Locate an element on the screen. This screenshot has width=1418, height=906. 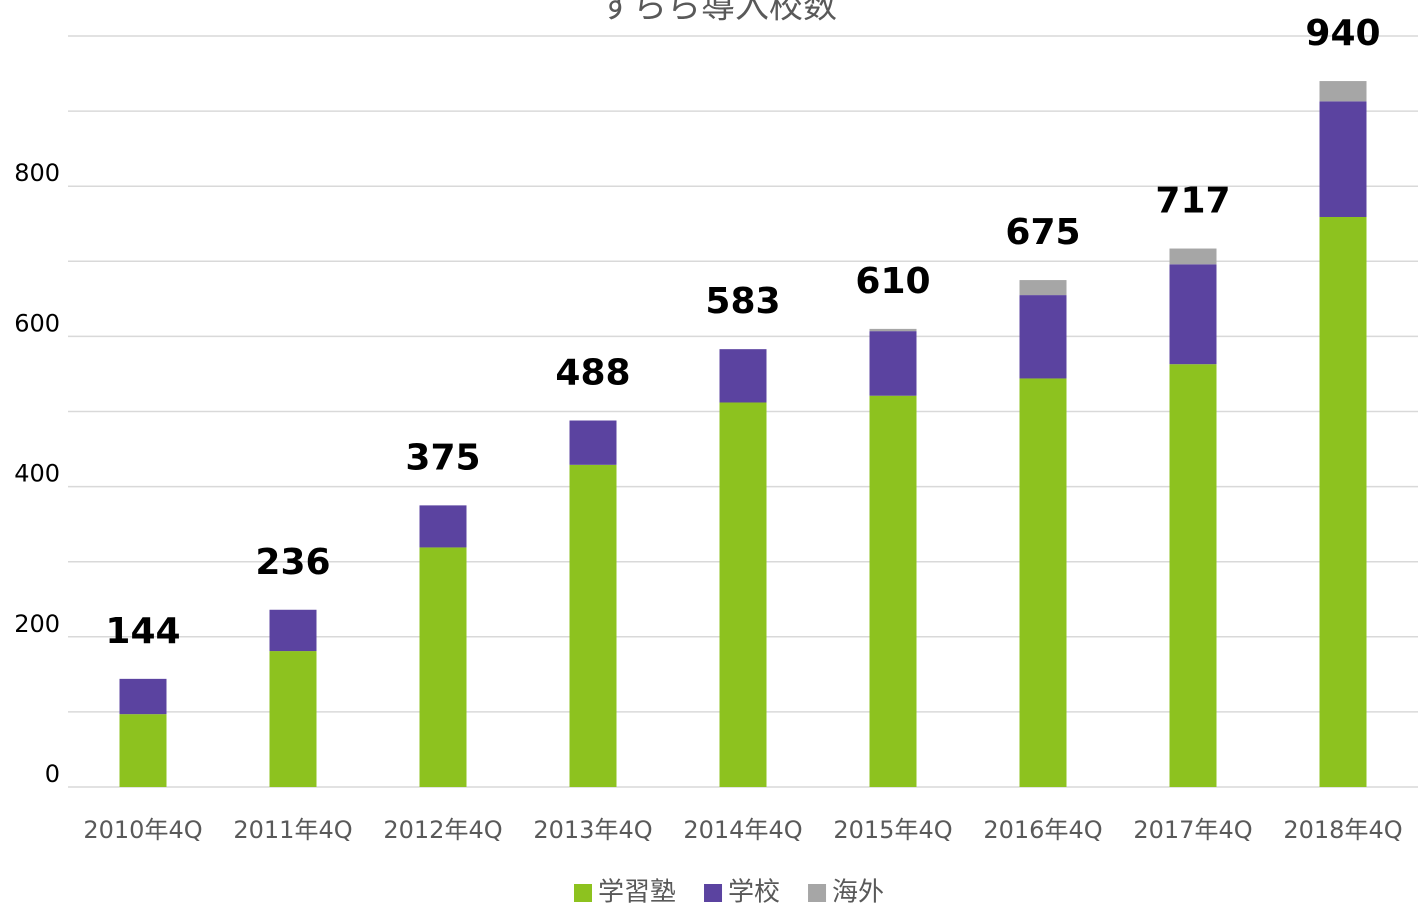
total-label: 583 is located at coordinates (742, 301).